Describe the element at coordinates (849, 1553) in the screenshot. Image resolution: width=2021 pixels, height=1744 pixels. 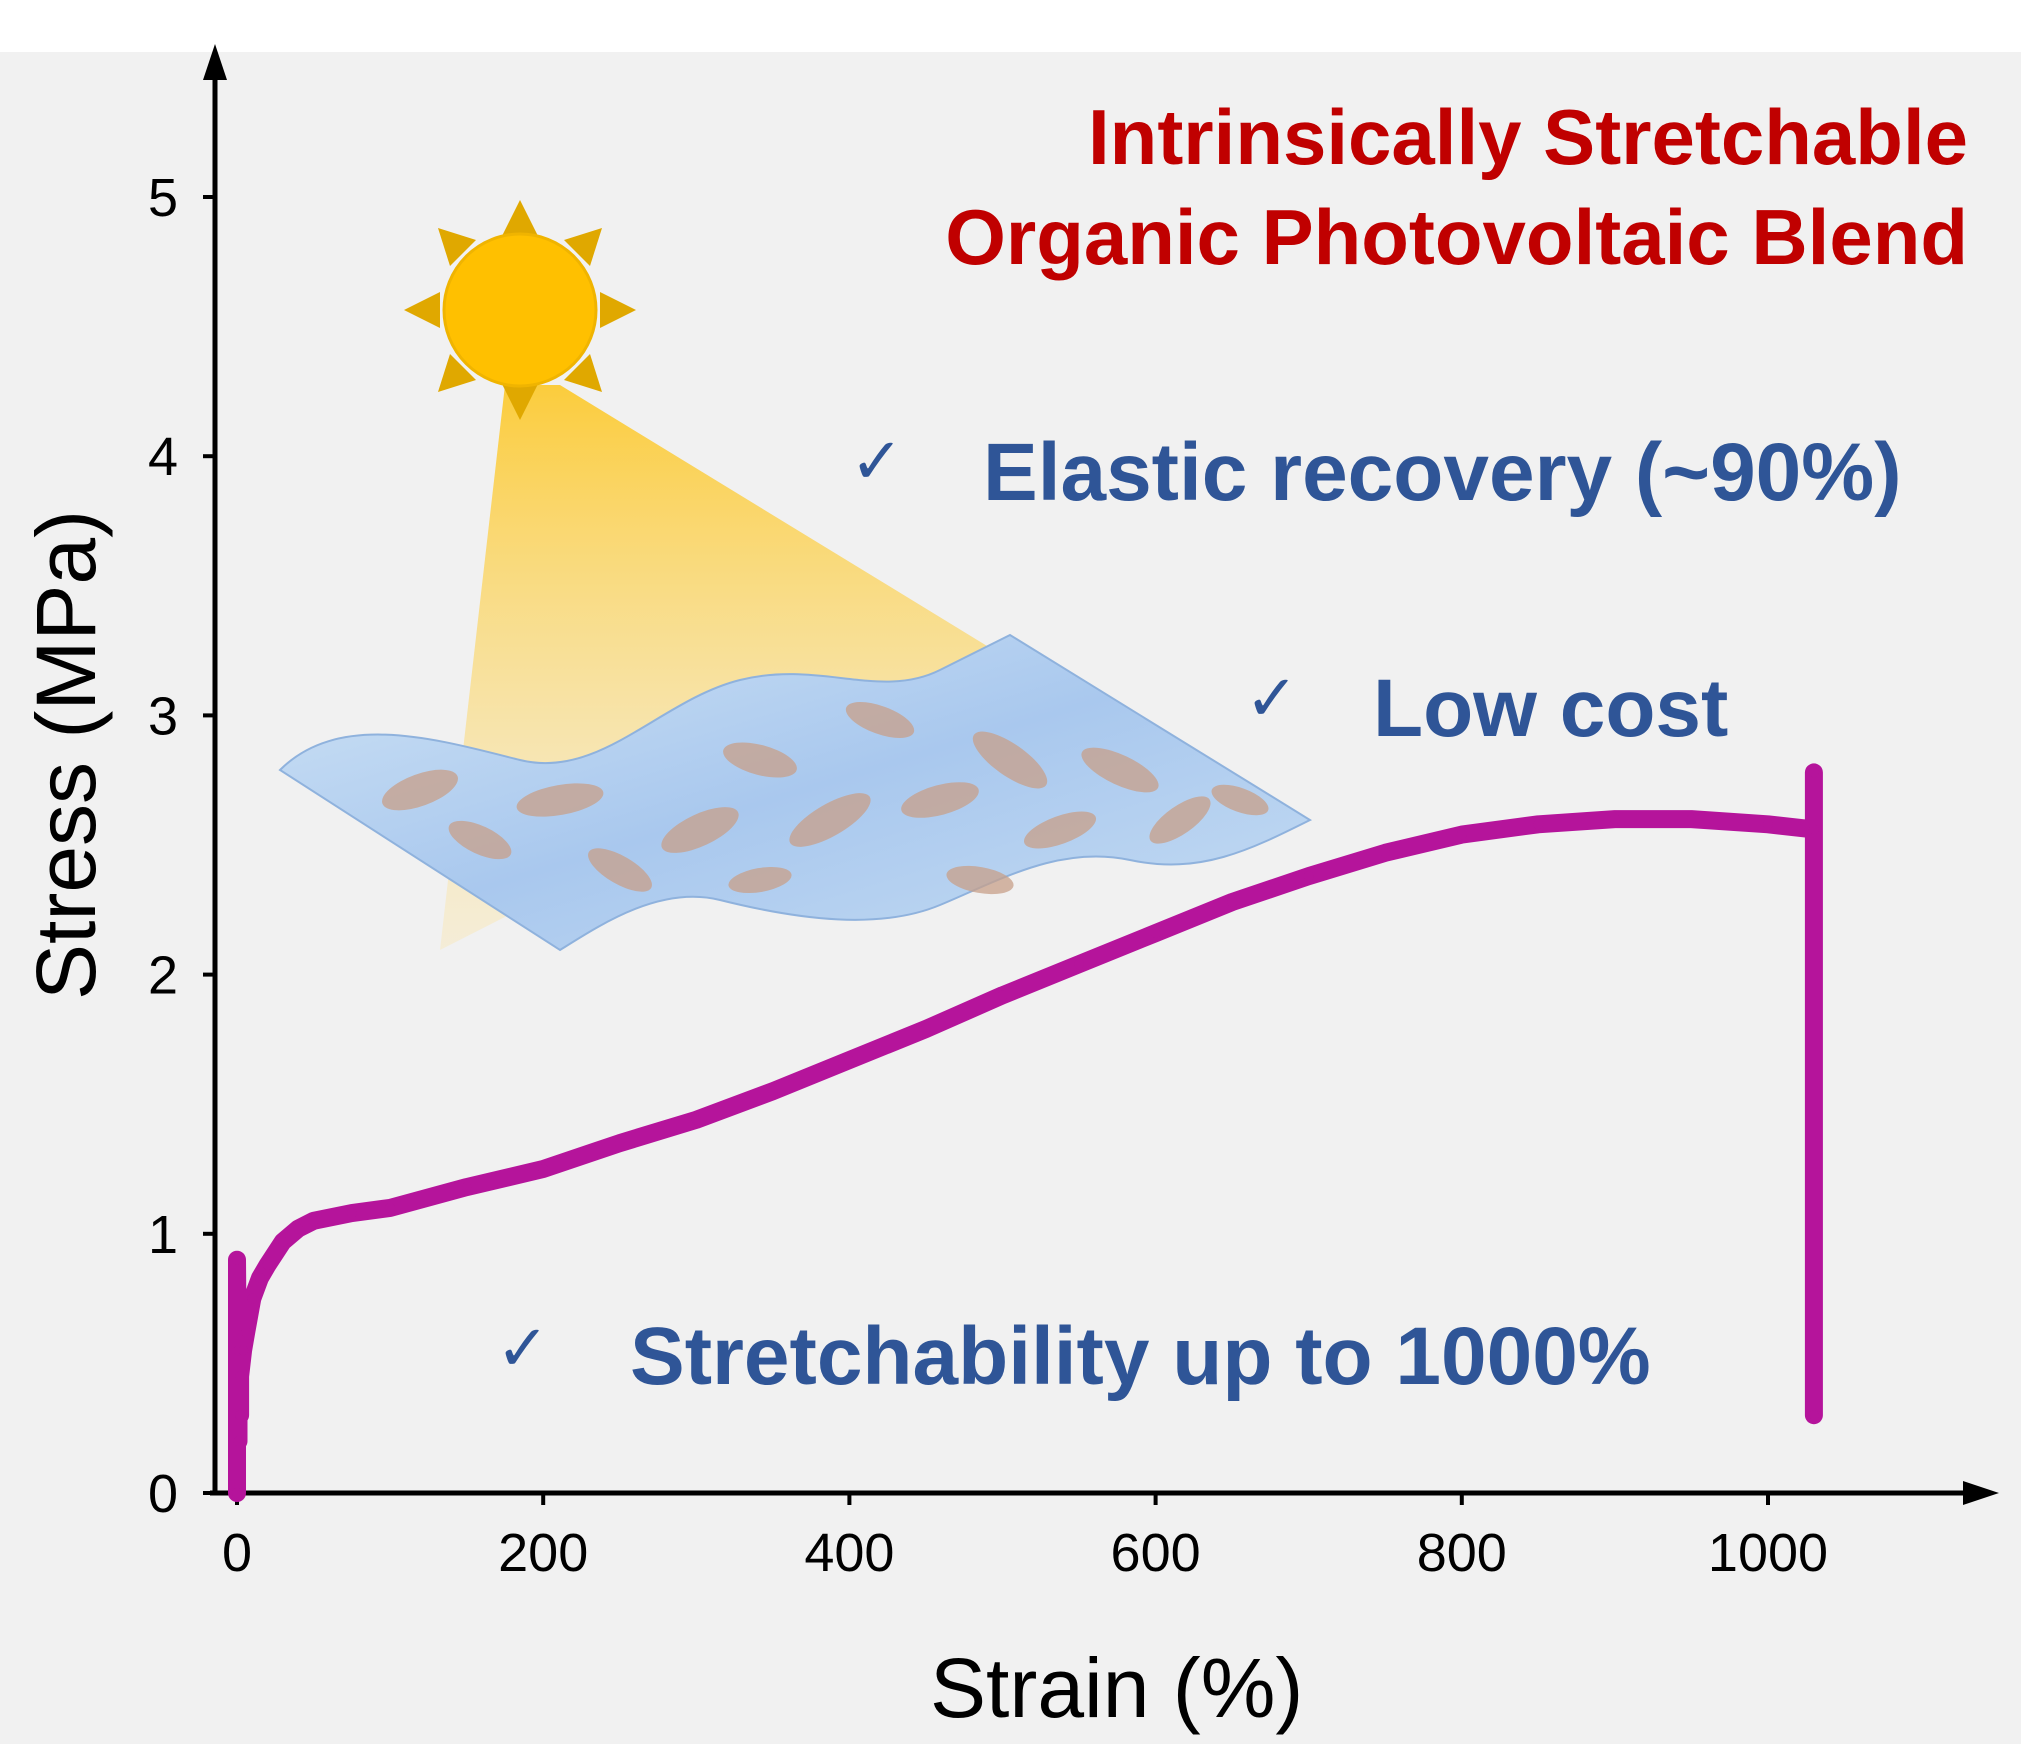
I see `x-tick-label: 400` at that location.